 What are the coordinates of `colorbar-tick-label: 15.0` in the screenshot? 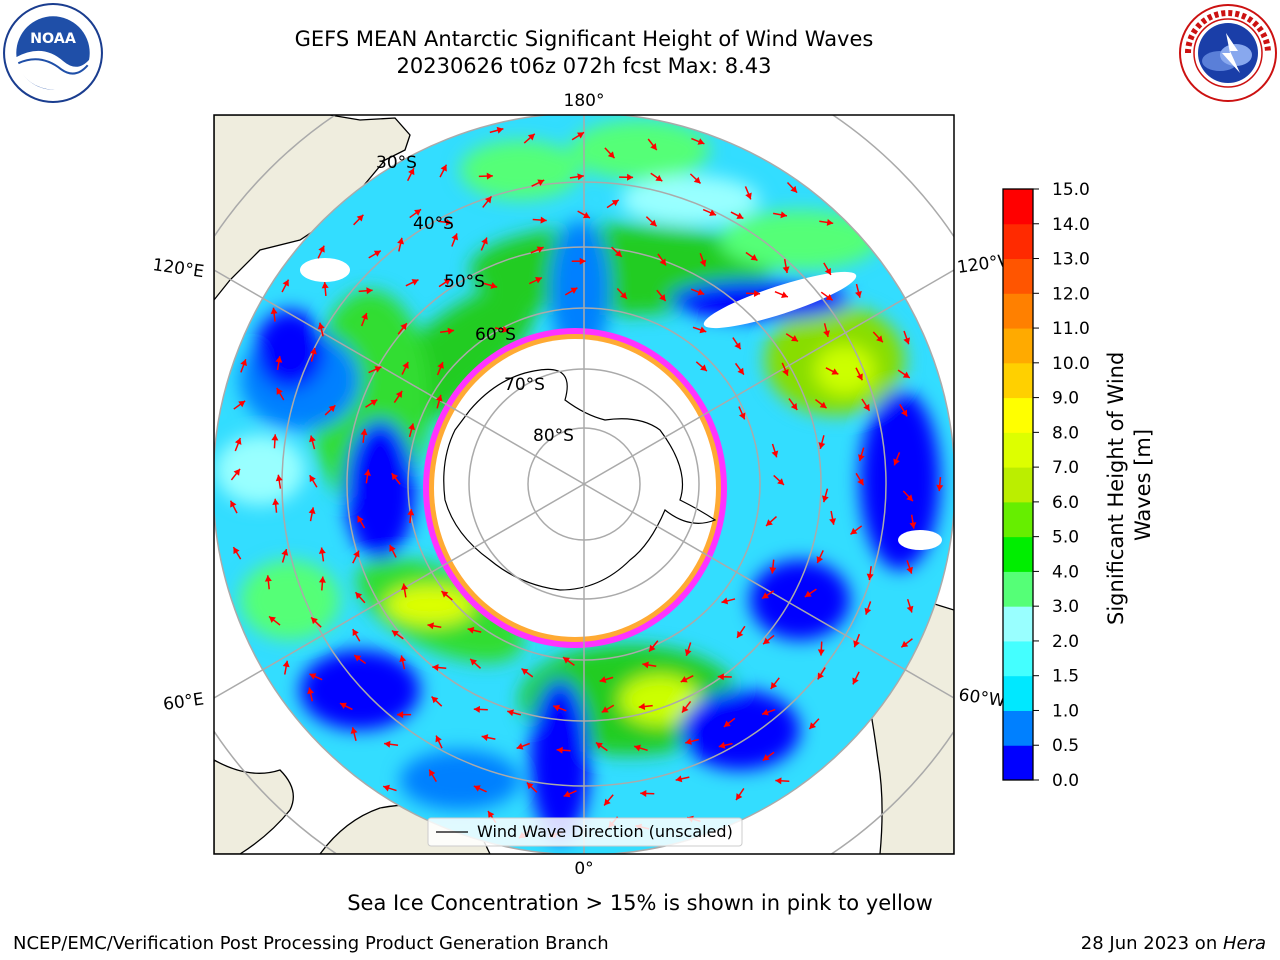 It's located at (1071, 190).